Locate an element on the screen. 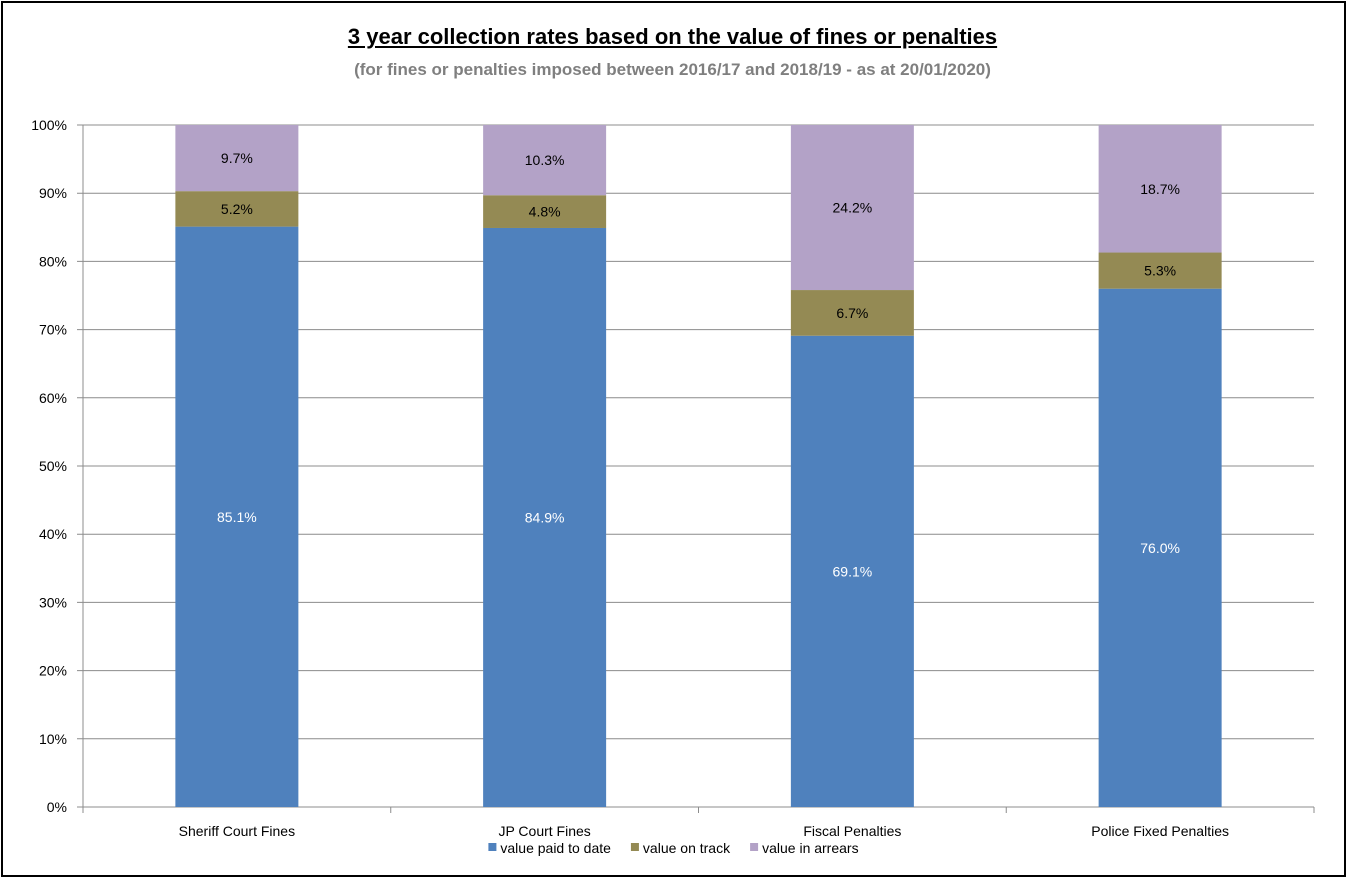 The image size is (1347, 877). y-tick-label: 10% is located at coordinates (53, 739).